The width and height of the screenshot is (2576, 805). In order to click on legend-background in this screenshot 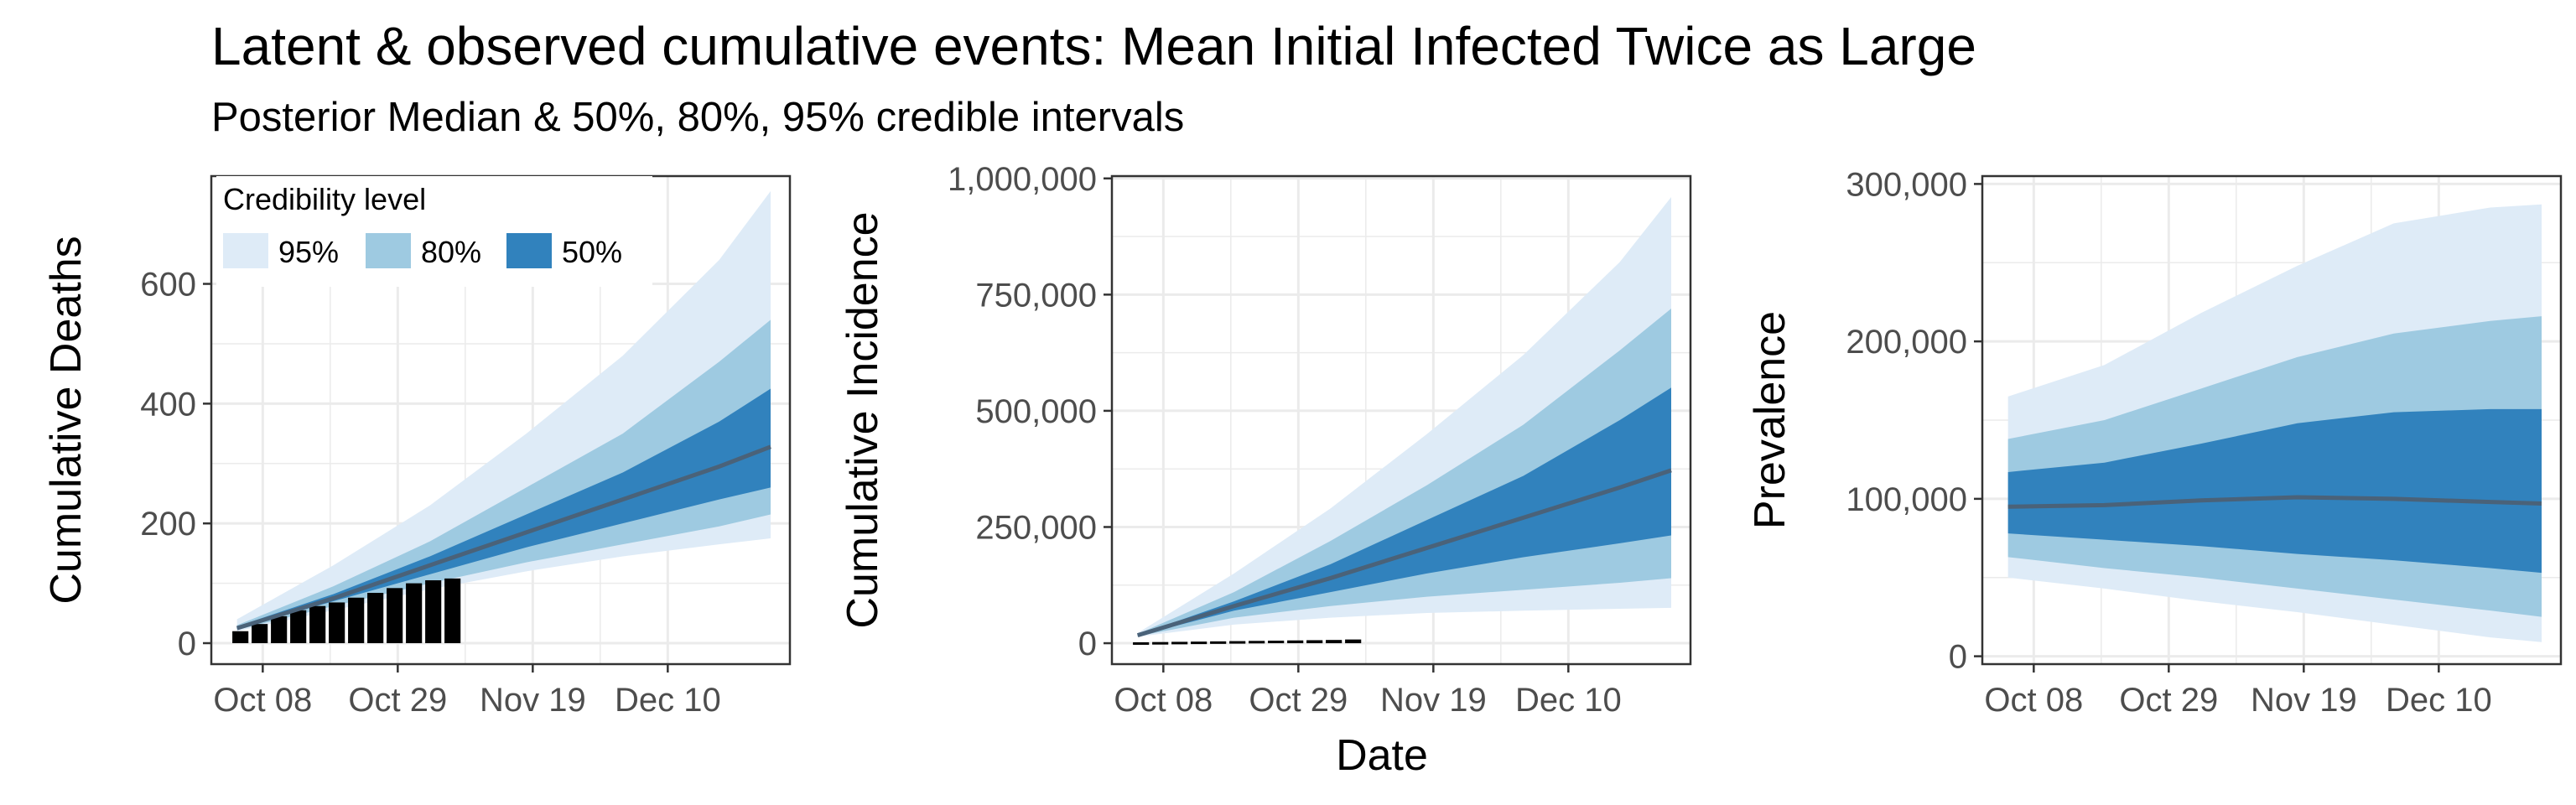, I will do `click(434, 231)`.